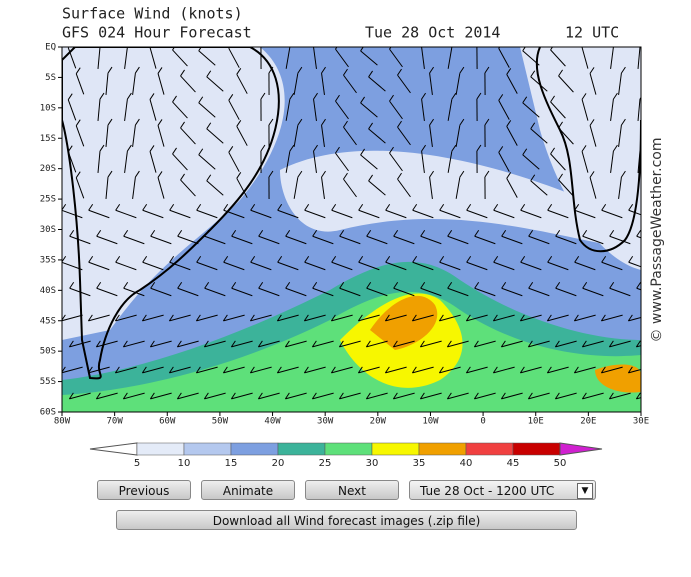 This screenshot has height=577, width=691. I want to click on lat-label: 5S, so click(50, 78).